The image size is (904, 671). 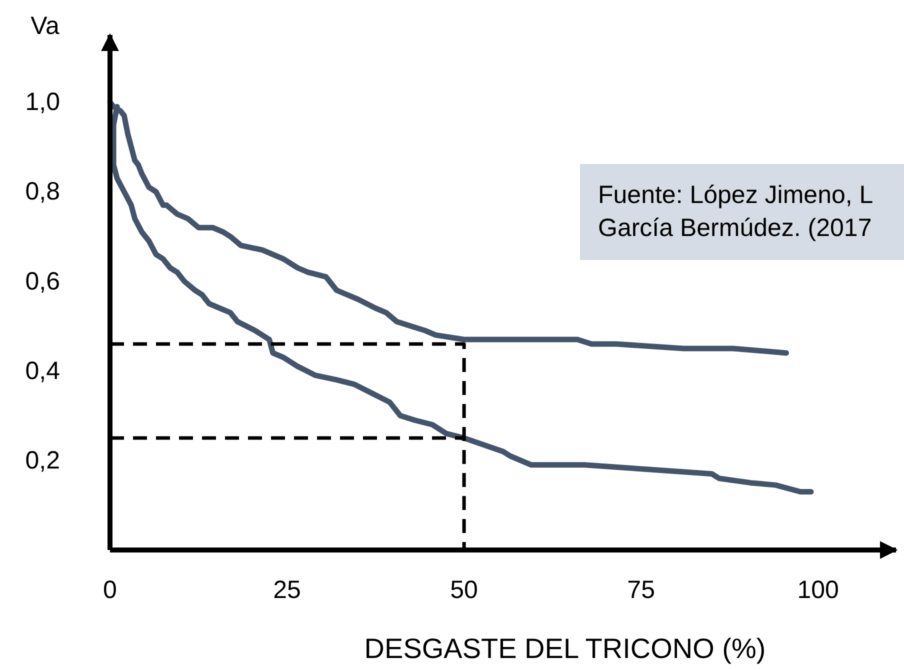 What do you see at coordinates (42, 370) in the screenshot?
I see `y-tick-label: 0,4` at bounding box center [42, 370].